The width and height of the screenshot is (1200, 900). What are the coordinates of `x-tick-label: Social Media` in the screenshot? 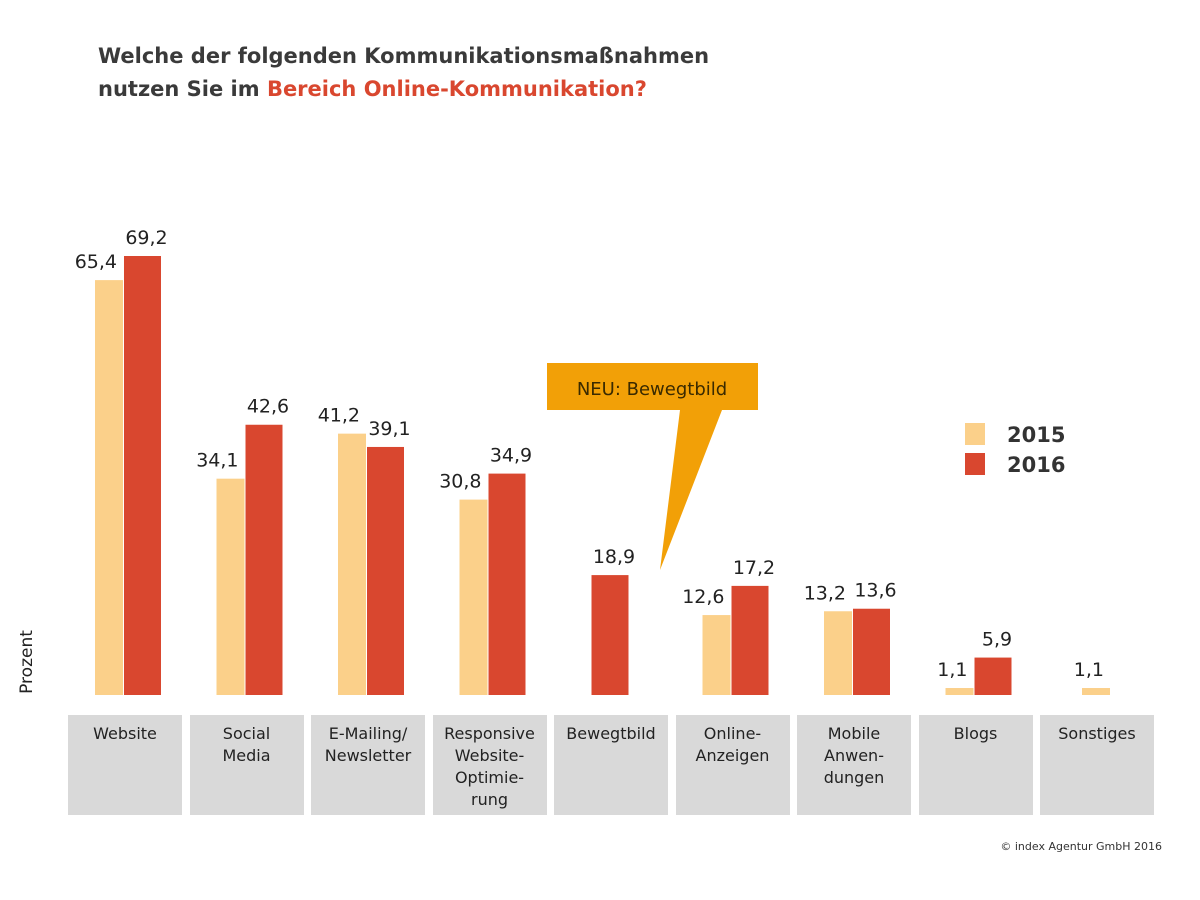 It's located at (246, 765).